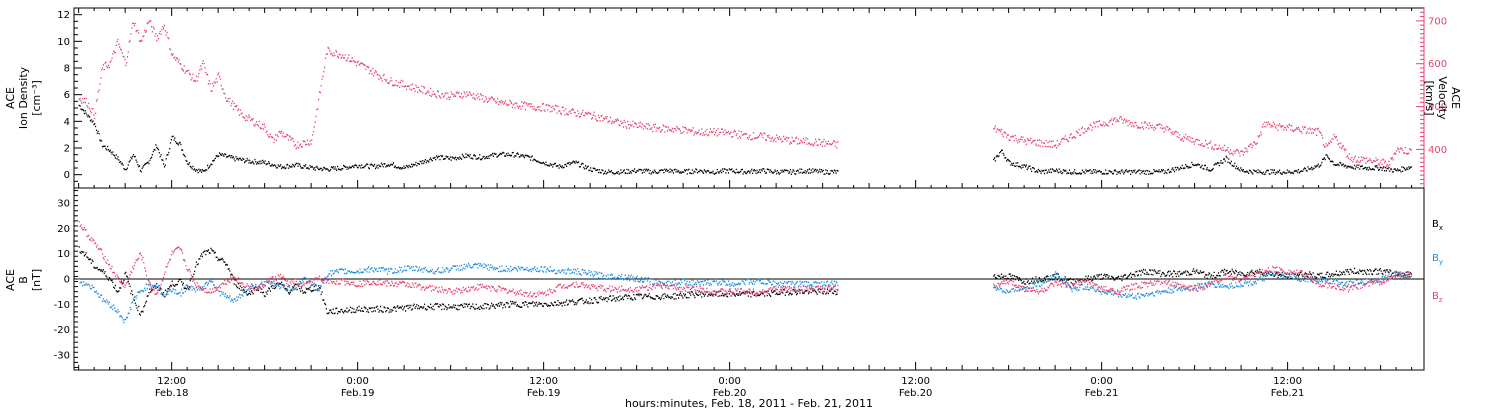  Describe the element at coordinates (1437, 64) in the screenshot. I see `velocity-y-tick-label: 600` at that location.